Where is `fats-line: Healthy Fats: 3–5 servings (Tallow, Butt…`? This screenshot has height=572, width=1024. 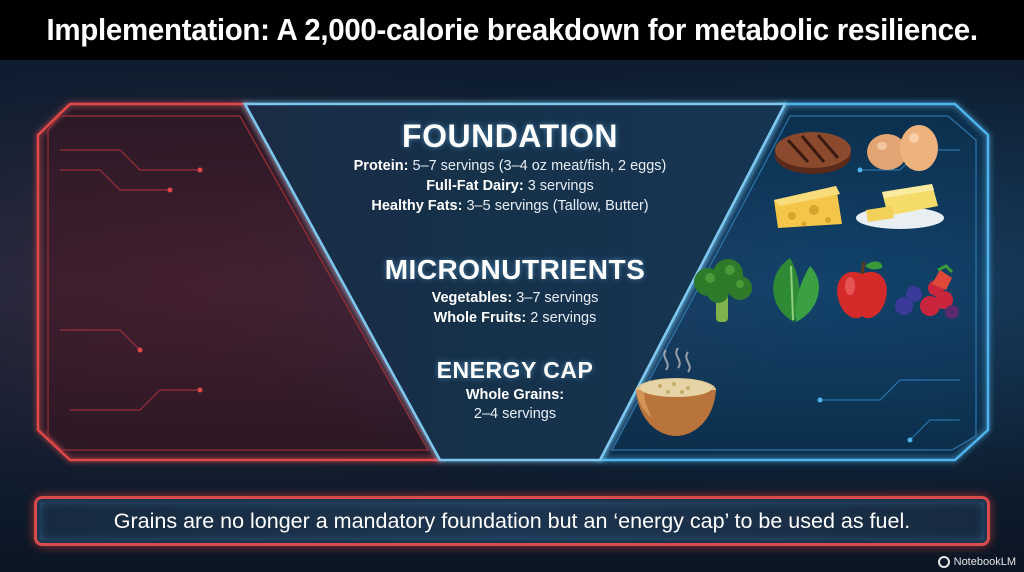 fats-line: Healthy Fats: 3–5 servings (Tallow, Butt… is located at coordinates (510, 206).